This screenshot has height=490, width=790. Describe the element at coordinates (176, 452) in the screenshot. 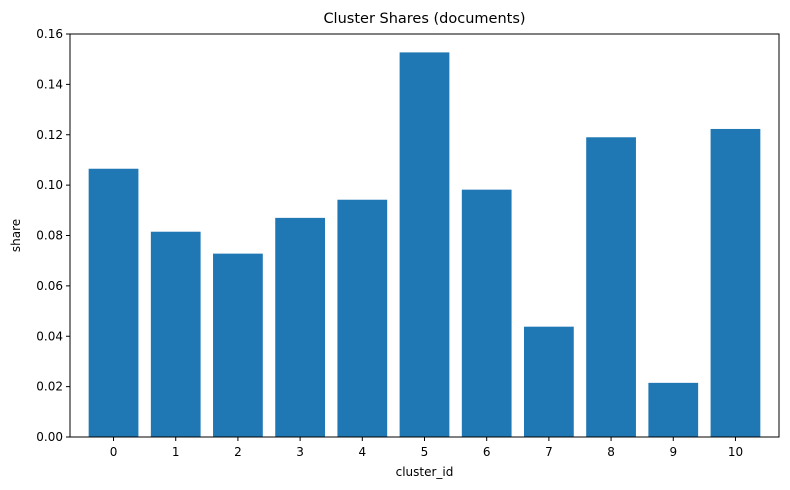

I see `x-tick-label: 1` at that location.